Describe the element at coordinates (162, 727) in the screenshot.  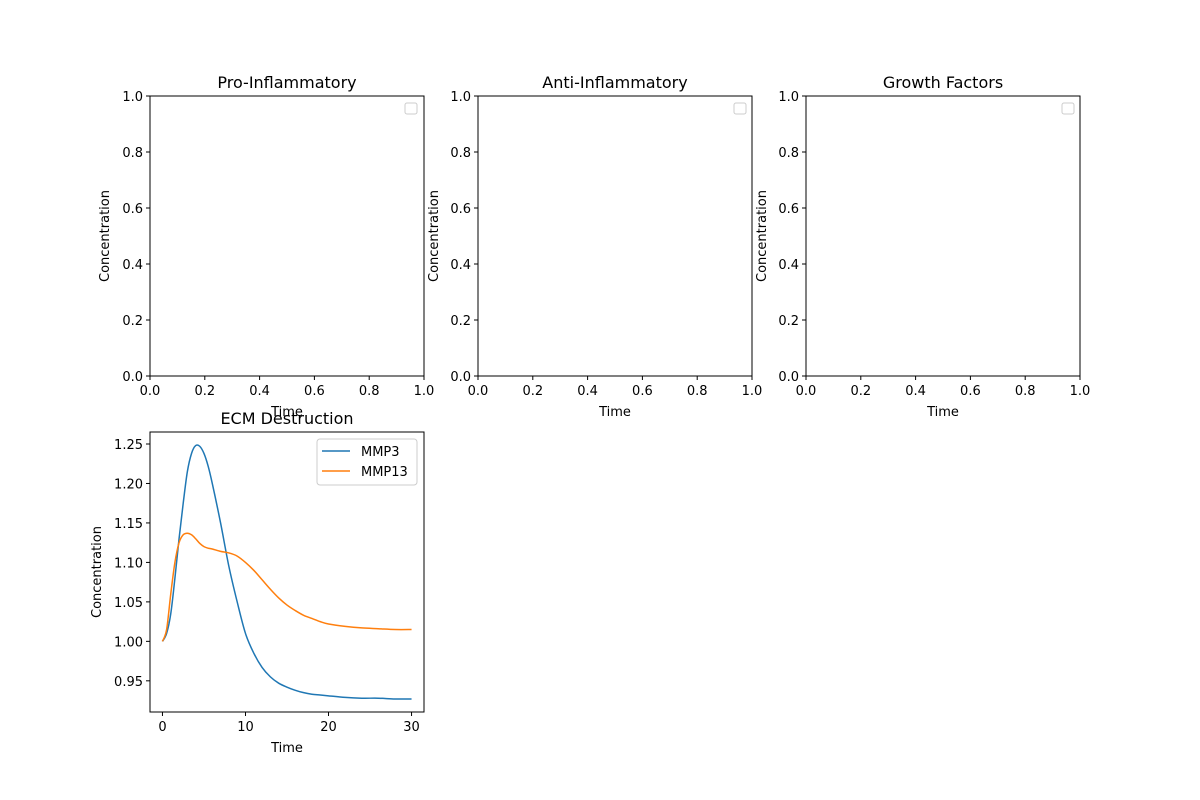
I see `x-tick-label: 0` at that location.